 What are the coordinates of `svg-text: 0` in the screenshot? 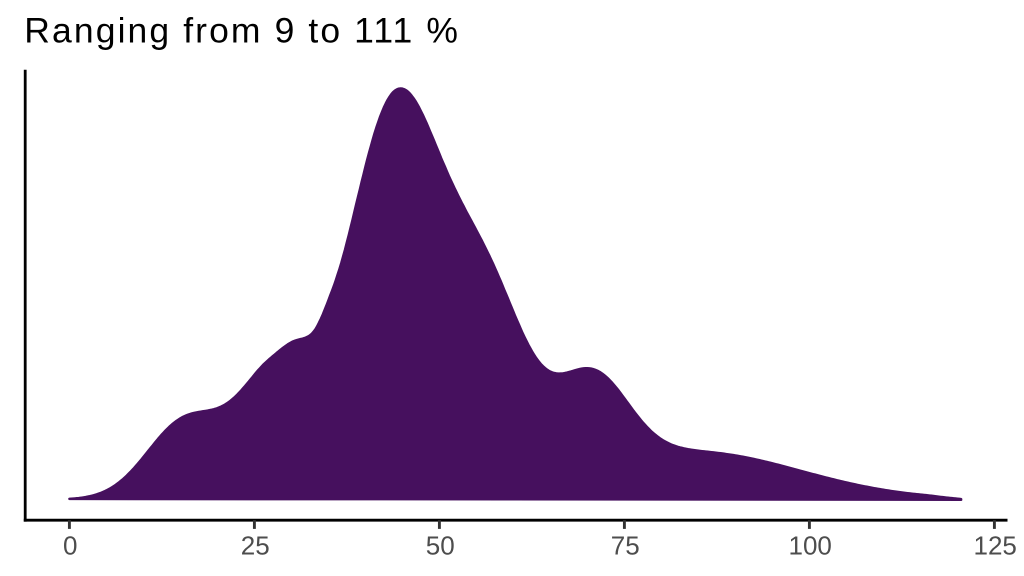 It's located at (70, 546).